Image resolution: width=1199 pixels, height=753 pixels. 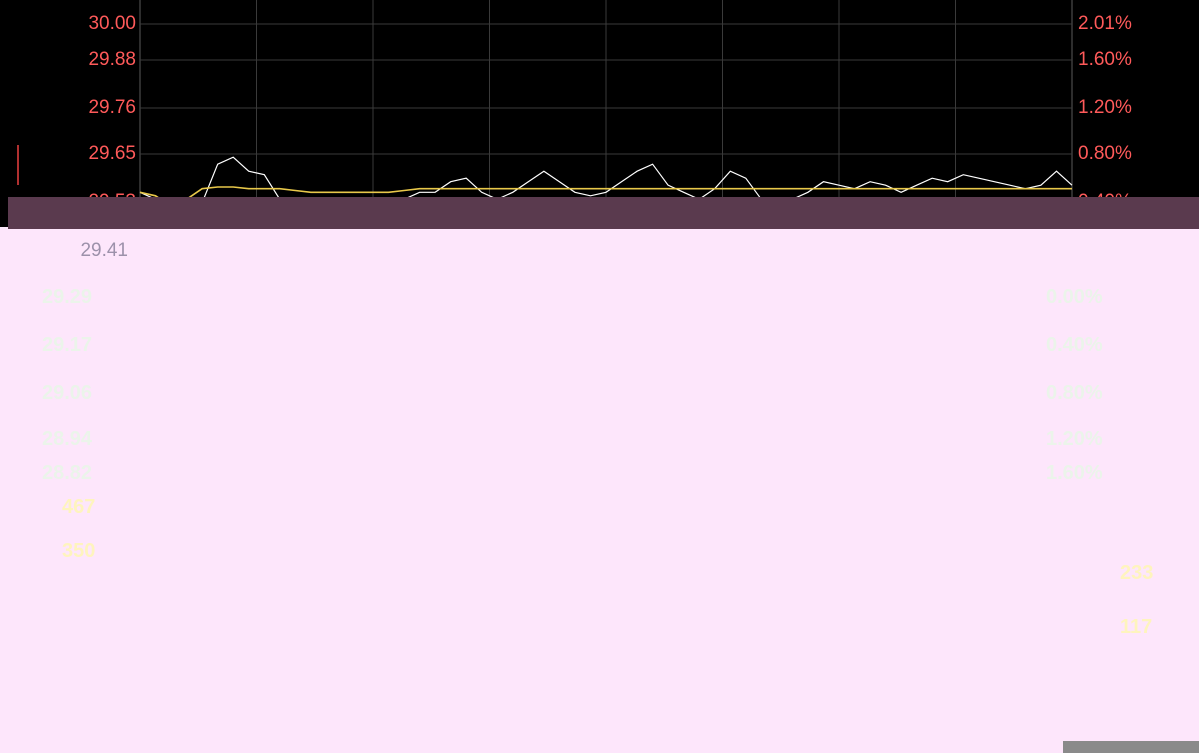 I want to click on left-tick-label-1: 29.88, so click(x=112, y=59).